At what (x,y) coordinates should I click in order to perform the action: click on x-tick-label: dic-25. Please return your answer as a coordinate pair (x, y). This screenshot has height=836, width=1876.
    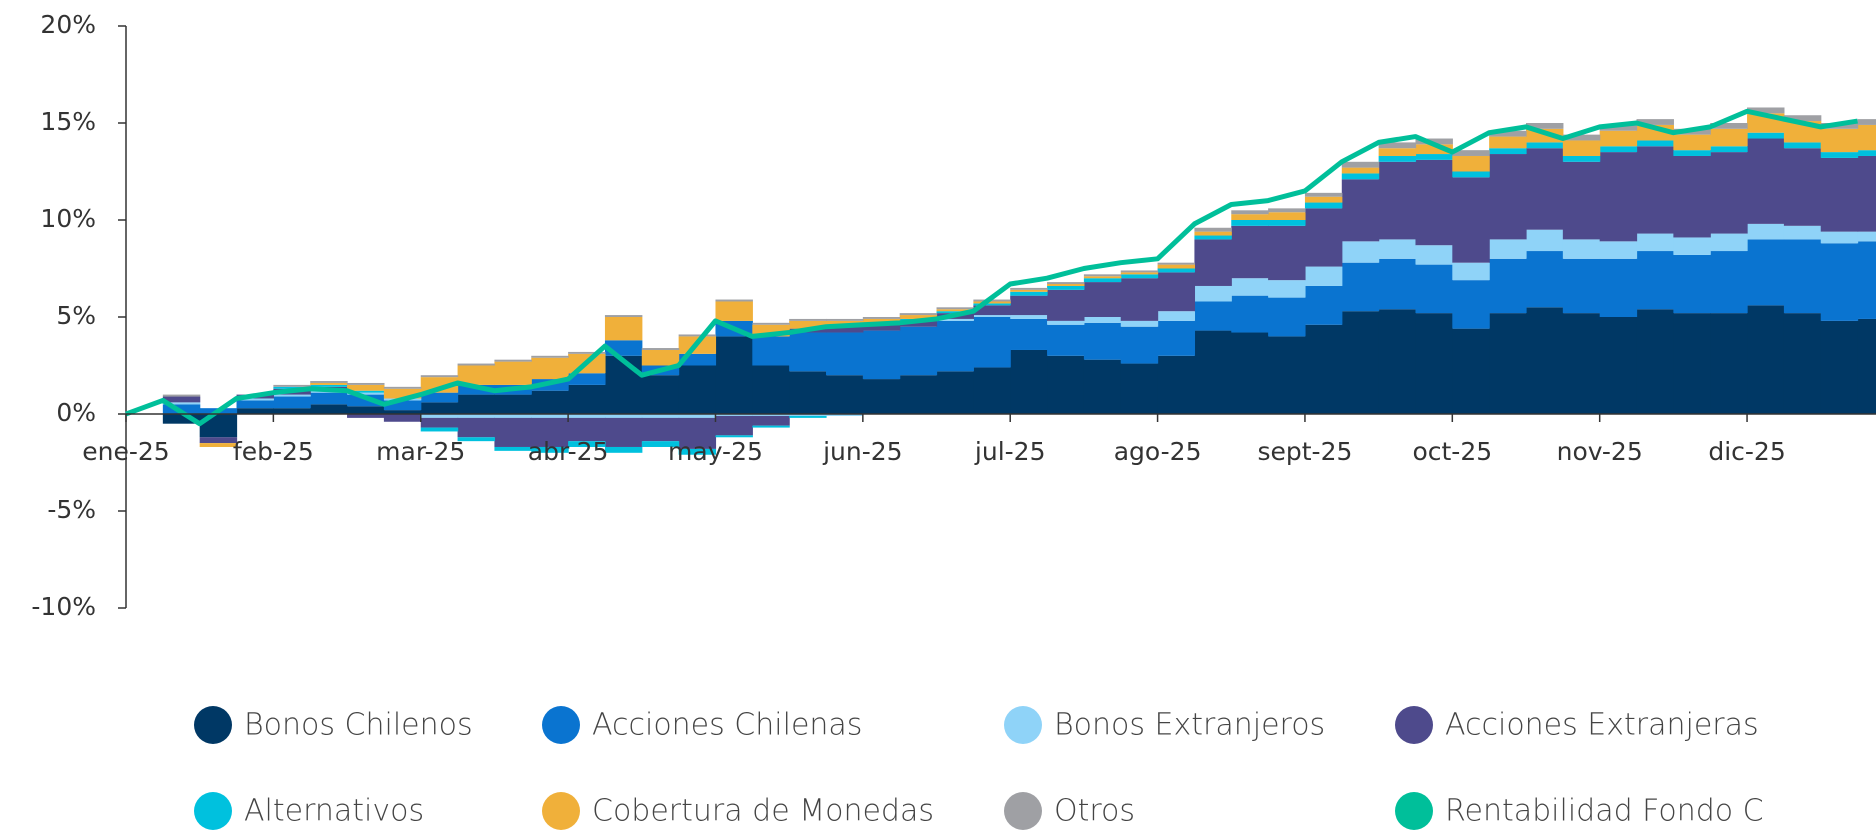
    Looking at the image, I should click on (1746, 451).